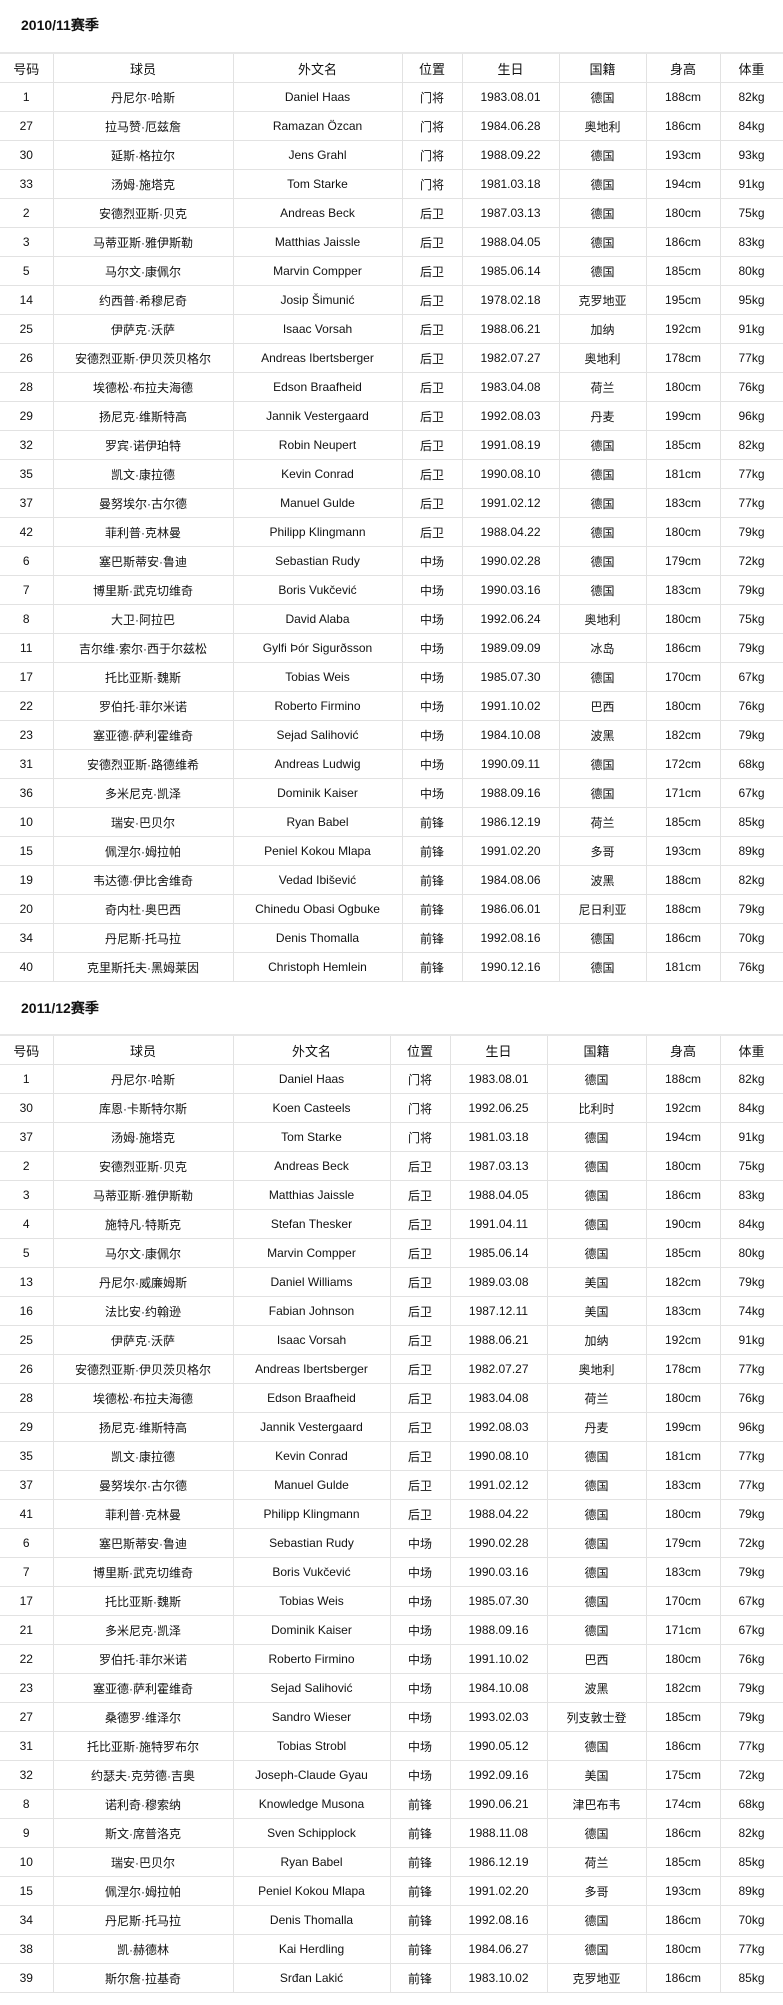 The width and height of the screenshot is (783, 2005). I want to click on cell-player-name: 托比亚斯·魏斯, so click(143, 1601).